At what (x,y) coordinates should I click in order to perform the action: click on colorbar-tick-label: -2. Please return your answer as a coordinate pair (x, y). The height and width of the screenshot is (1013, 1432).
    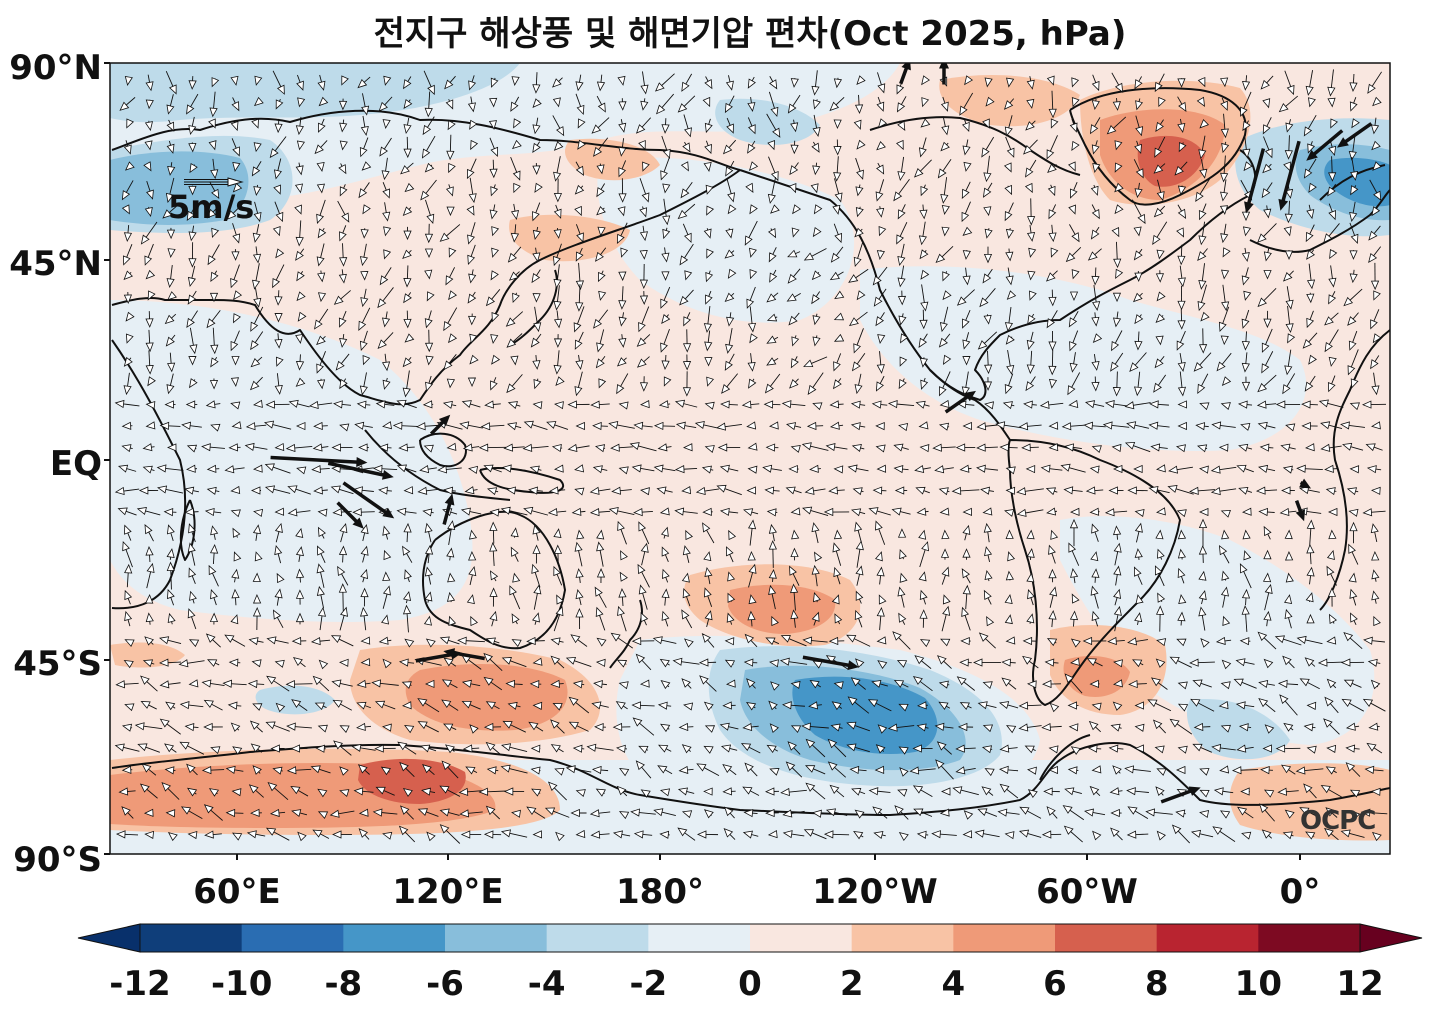
    Looking at the image, I should click on (648, 984).